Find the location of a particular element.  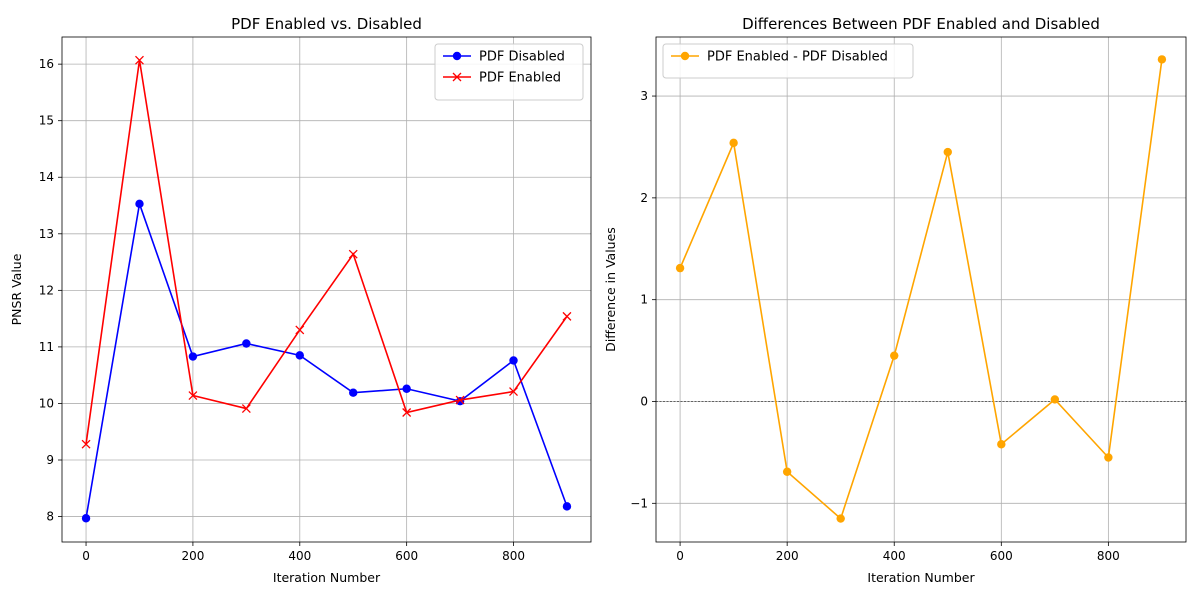

y-tick-label: 3 is located at coordinates (644, 96).